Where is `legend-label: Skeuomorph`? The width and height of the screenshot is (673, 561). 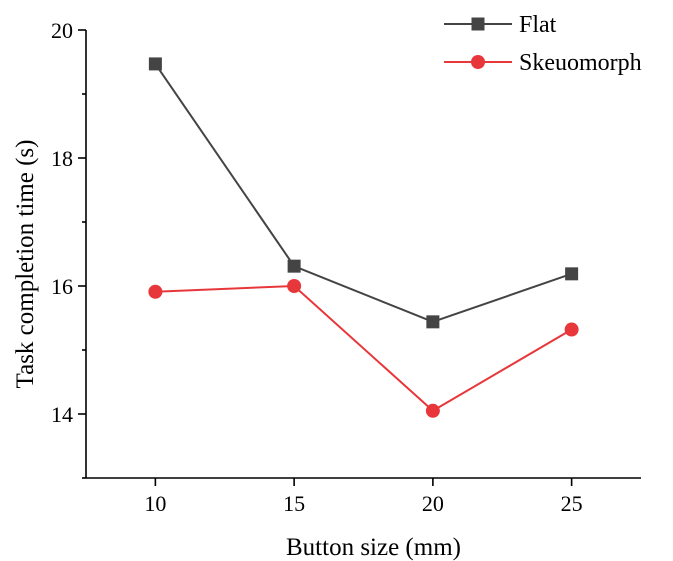 legend-label: Skeuomorph is located at coordinates (580, 63).